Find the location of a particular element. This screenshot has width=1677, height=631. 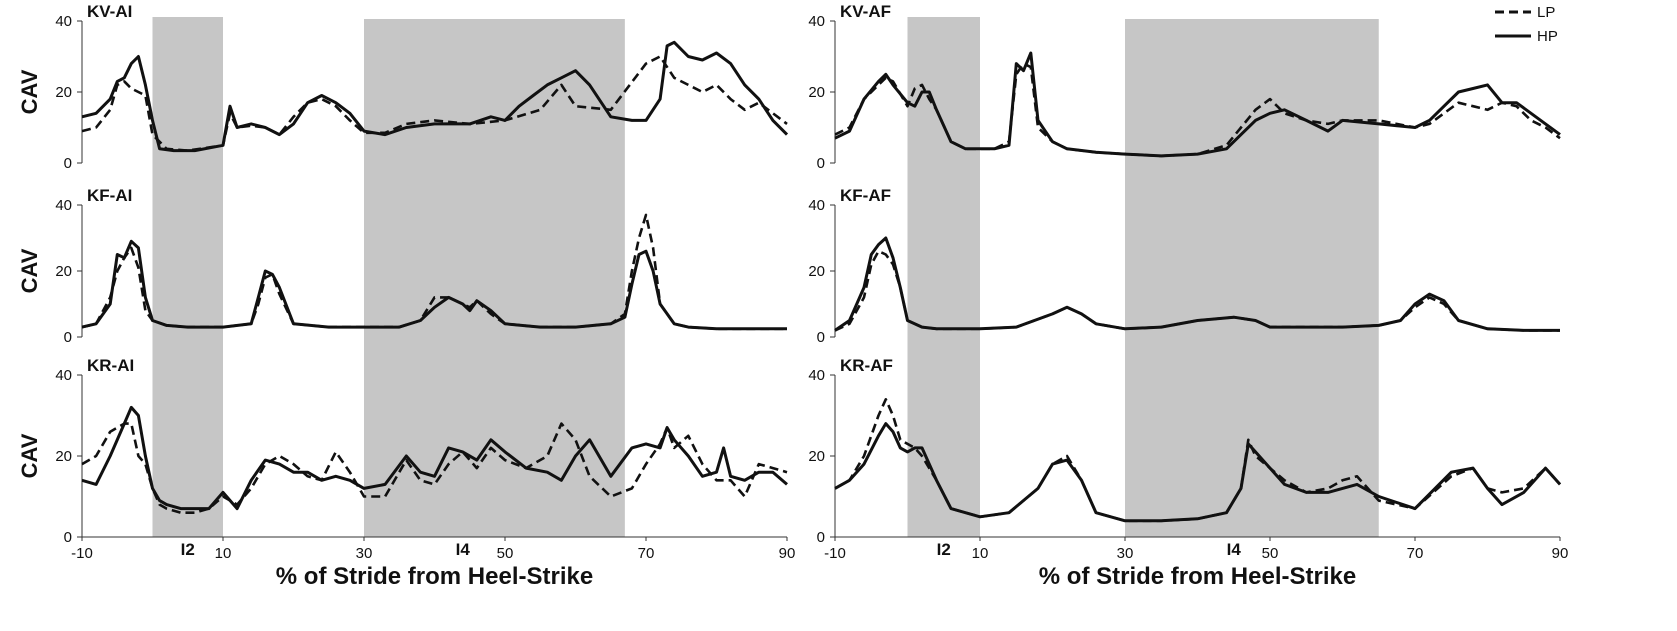

panel-kr-ai: 0 20 40 CAV KR-AI is located at coordinates (402, 451).